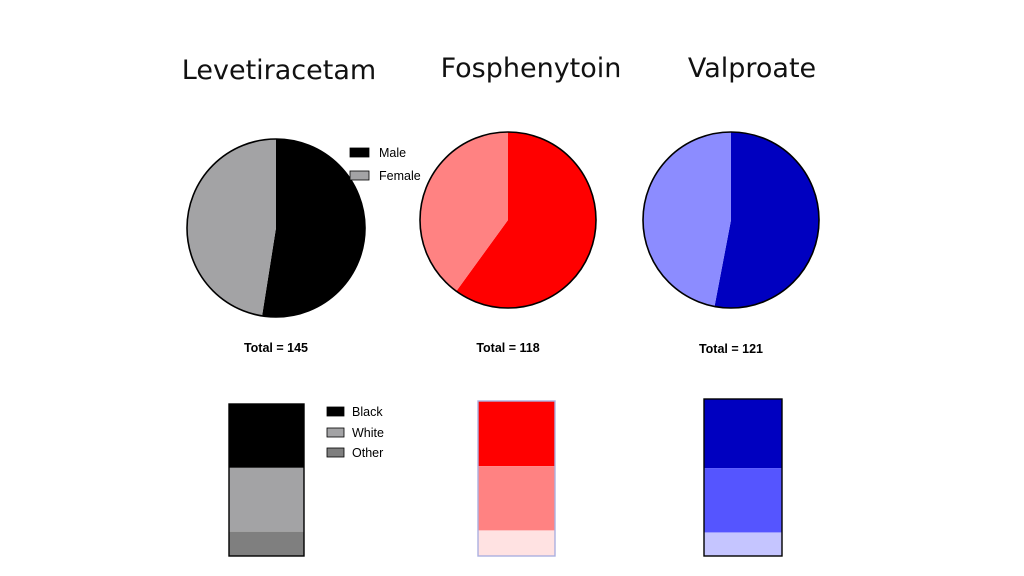 Image resolution: width=1024 pixels, height=576 pixels. I want to click on legend-swatch-female, so click(359, 175).